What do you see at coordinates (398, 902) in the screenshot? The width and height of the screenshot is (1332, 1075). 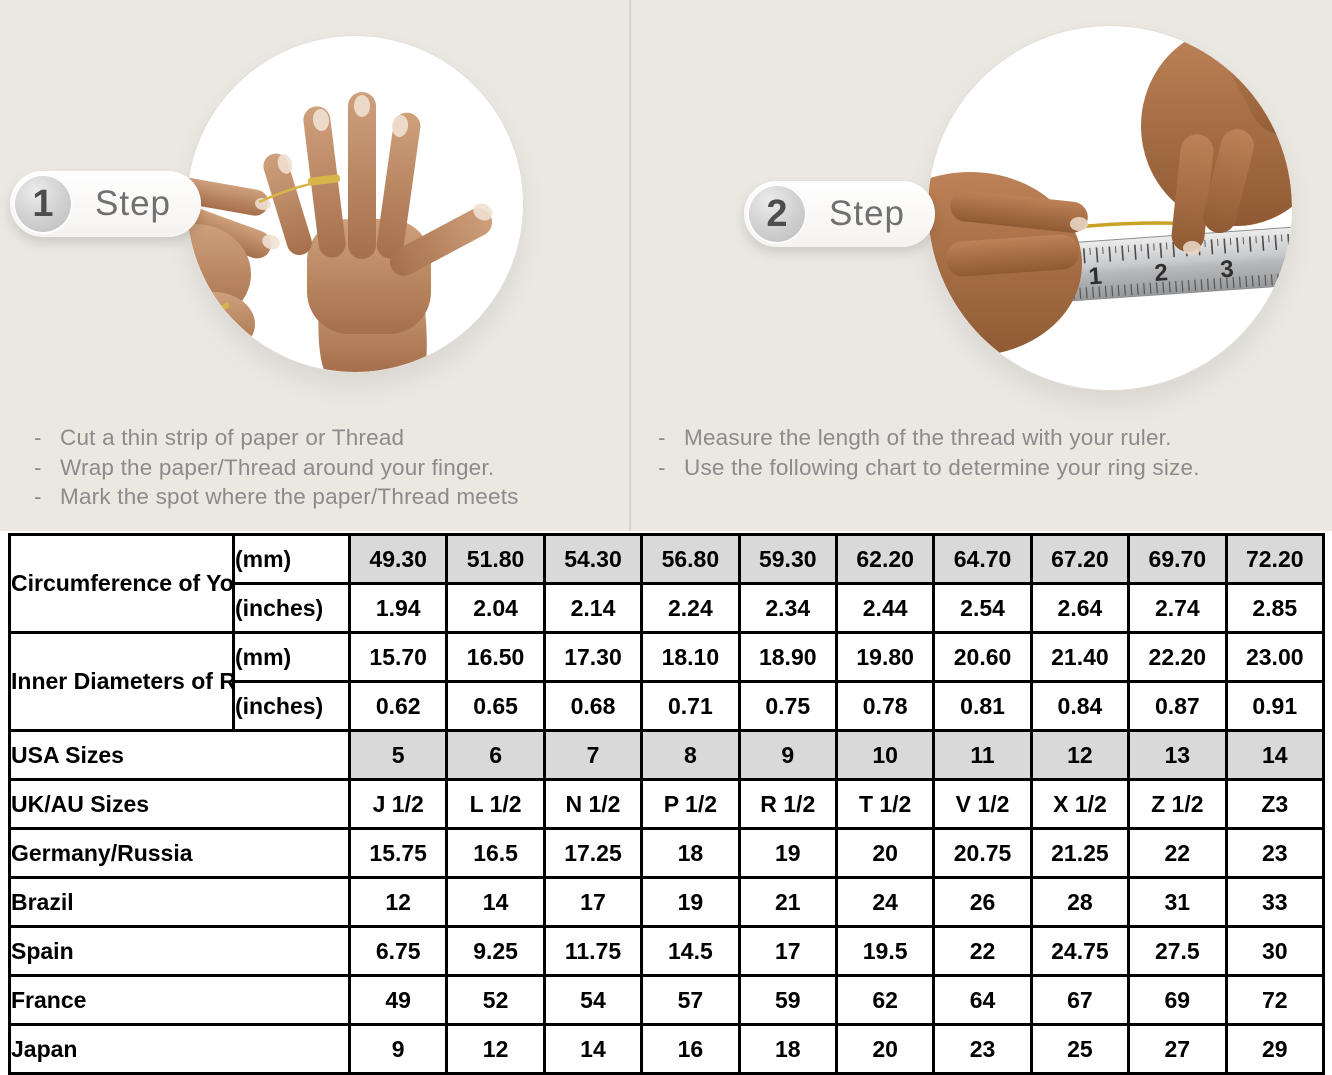 I see `brazil-size-cell: 12` at bounding box center [398, 902].